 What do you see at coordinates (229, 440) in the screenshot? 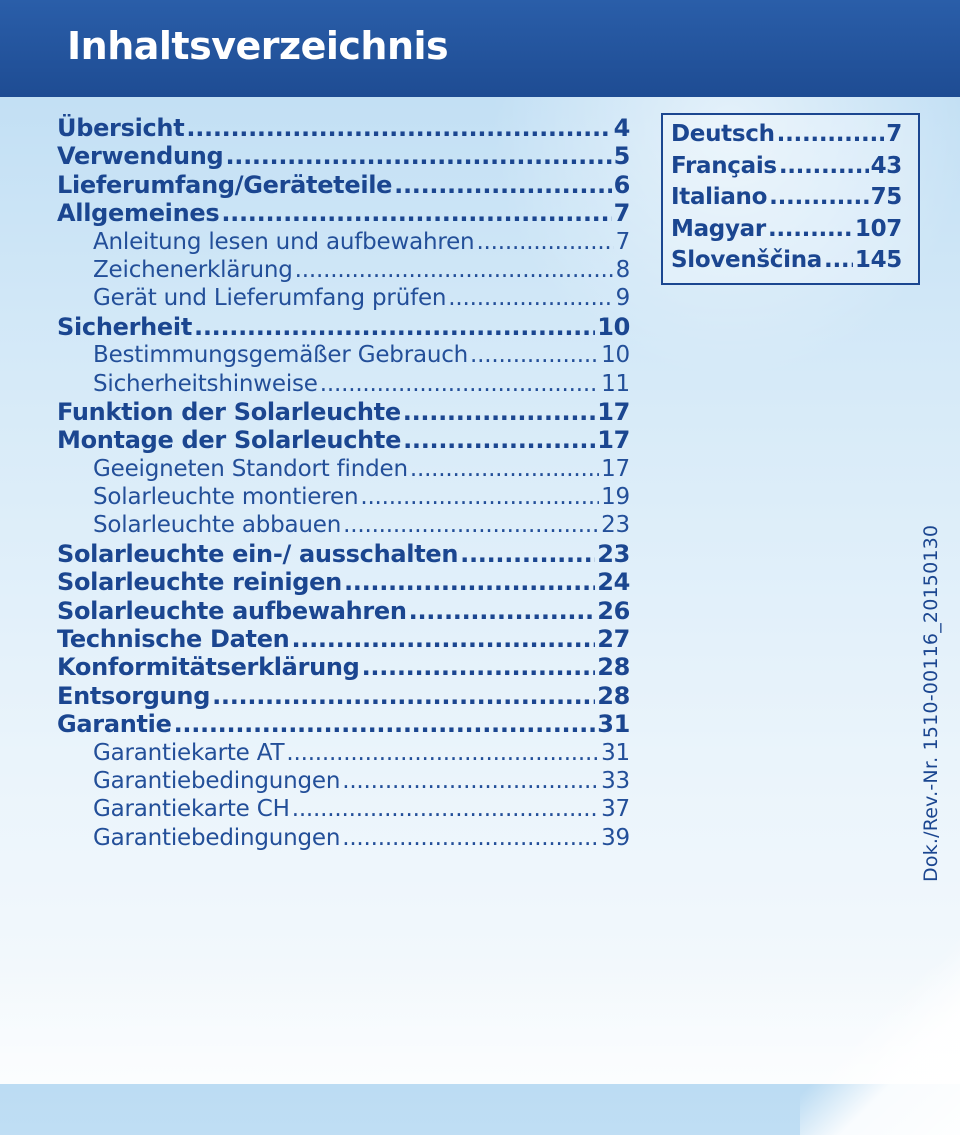
I see `toc-entry-title: Montage der Solarleuchte` at bounding box center [229, 440].